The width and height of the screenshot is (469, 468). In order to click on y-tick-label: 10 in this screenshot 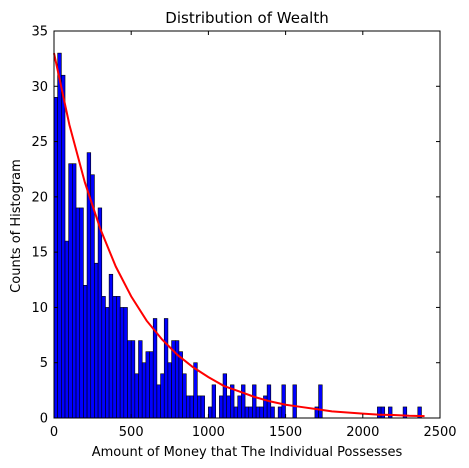, I will do `click(39, 308)`.